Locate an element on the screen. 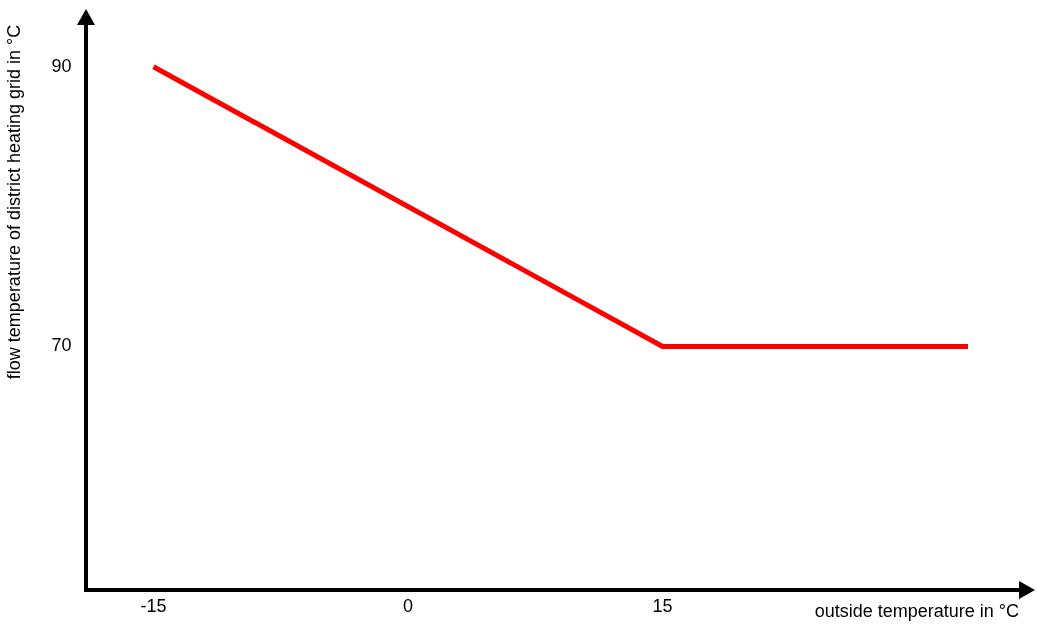 This screenshot has height=627, width=1037. x-tick-label: 15 is located at coordinates (662, 605).